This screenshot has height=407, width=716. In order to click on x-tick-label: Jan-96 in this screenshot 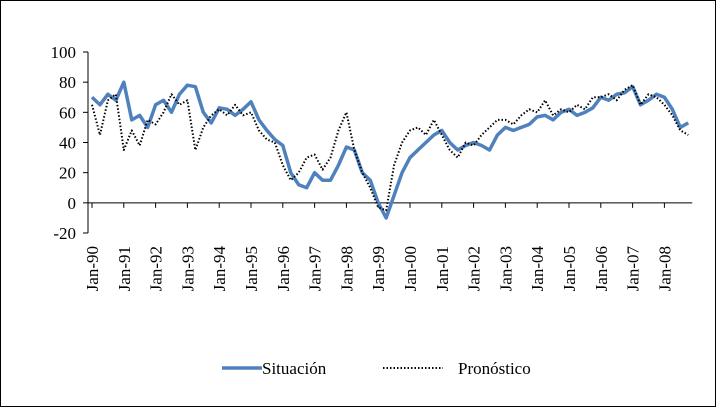, I will do `click(283, 268)`.